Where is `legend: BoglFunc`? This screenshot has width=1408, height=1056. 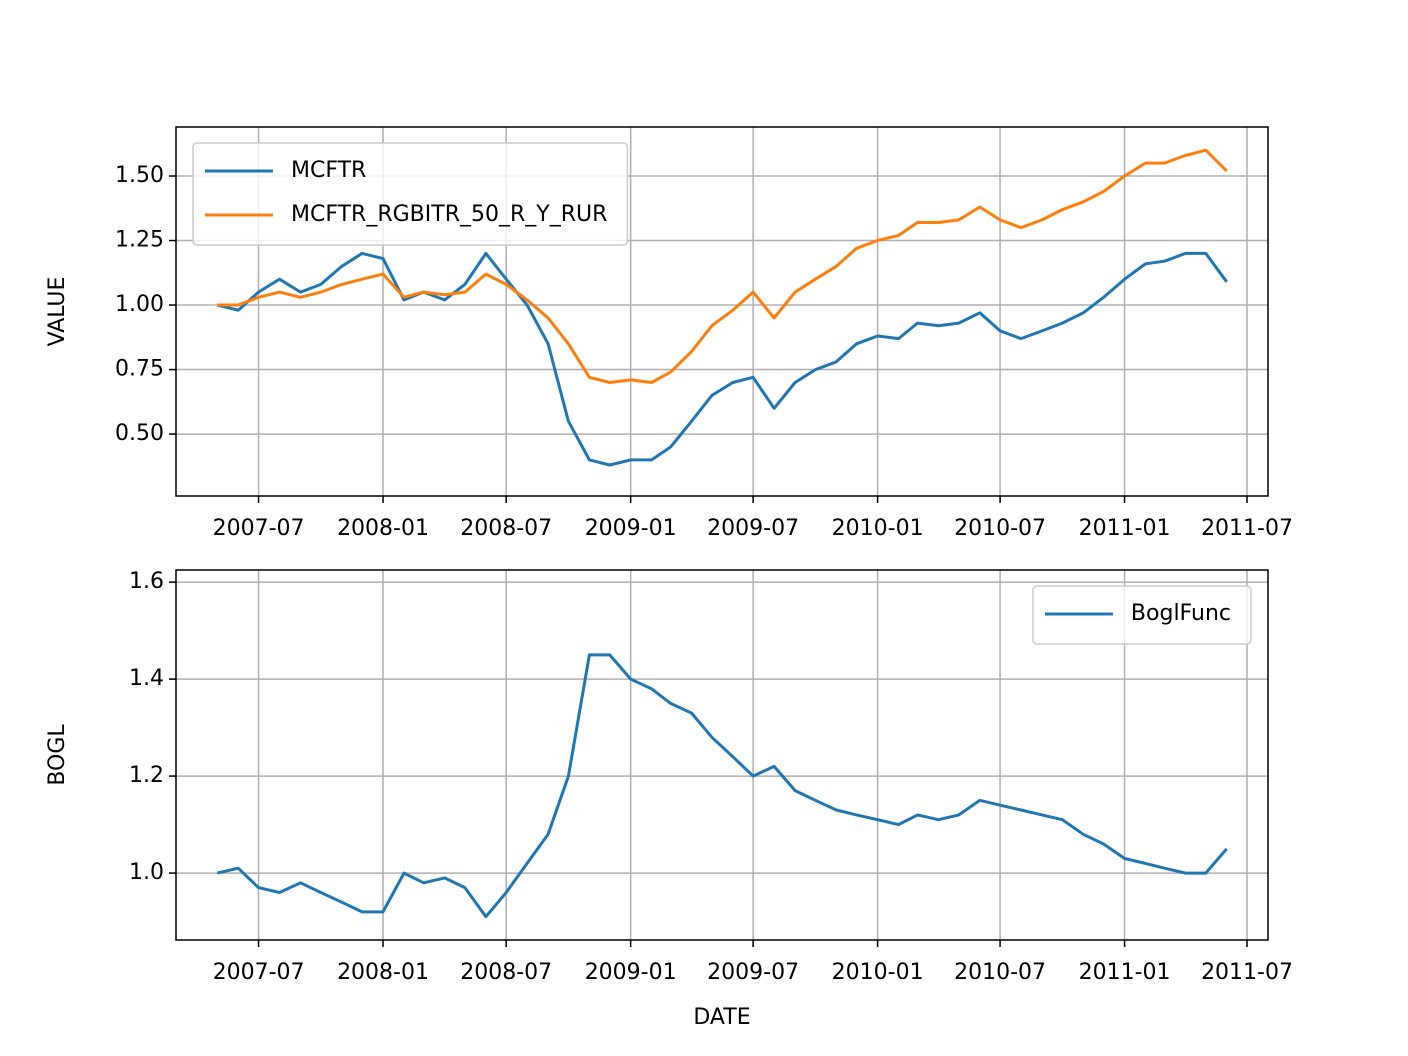 legend: BoglFunc is located at coordinates (1142, 615).